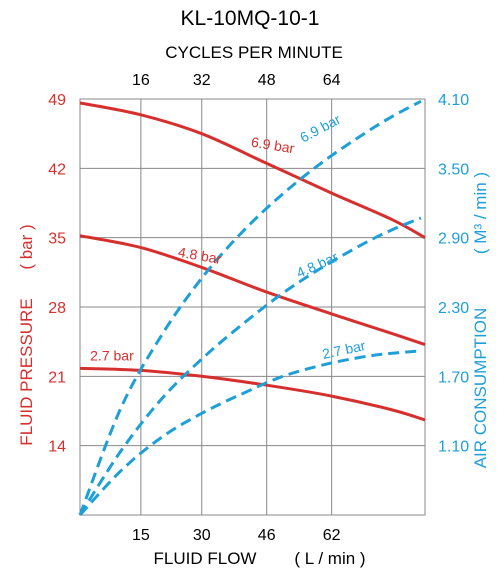  What do you see at coordinates (202, 80) in the screenshot?
I see `x2-tick-label: 32` at bounding box center [202, 80].